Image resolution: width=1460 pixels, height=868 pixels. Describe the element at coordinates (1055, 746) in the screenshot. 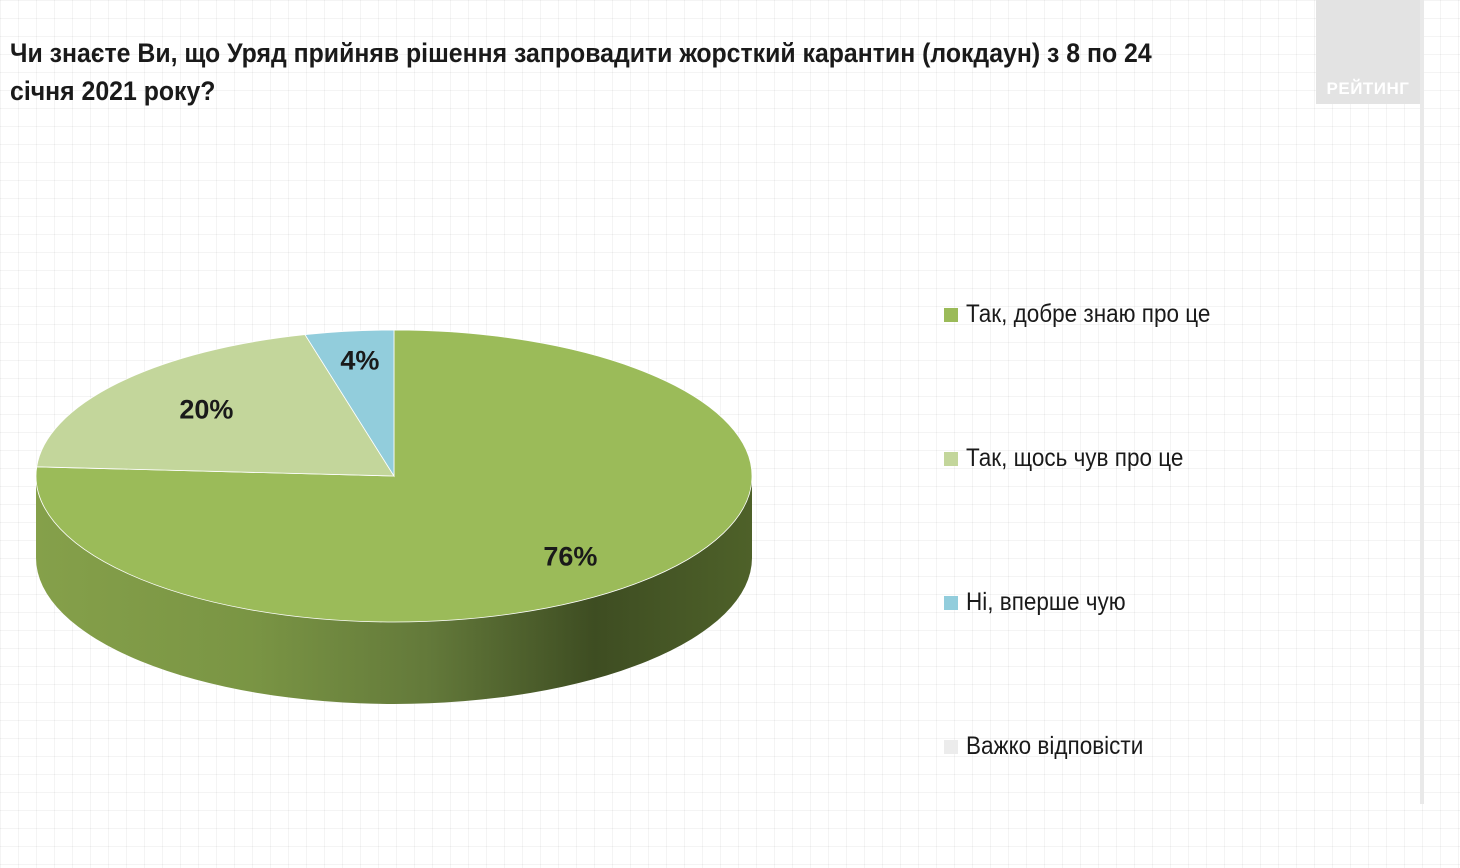

I see `legend-label: Важко відповісти` at that location.